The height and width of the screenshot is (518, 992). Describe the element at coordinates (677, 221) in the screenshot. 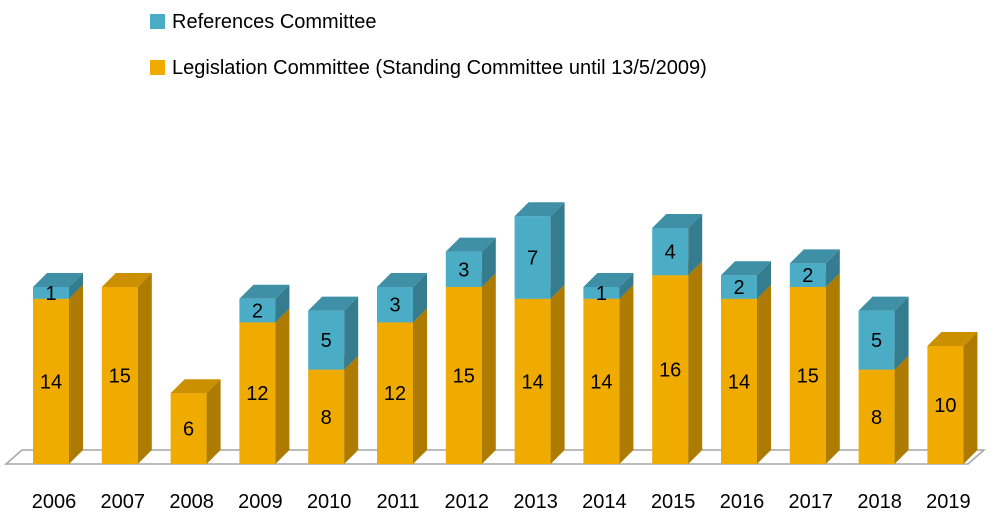

I see `bar-top-references-2015` at that location.